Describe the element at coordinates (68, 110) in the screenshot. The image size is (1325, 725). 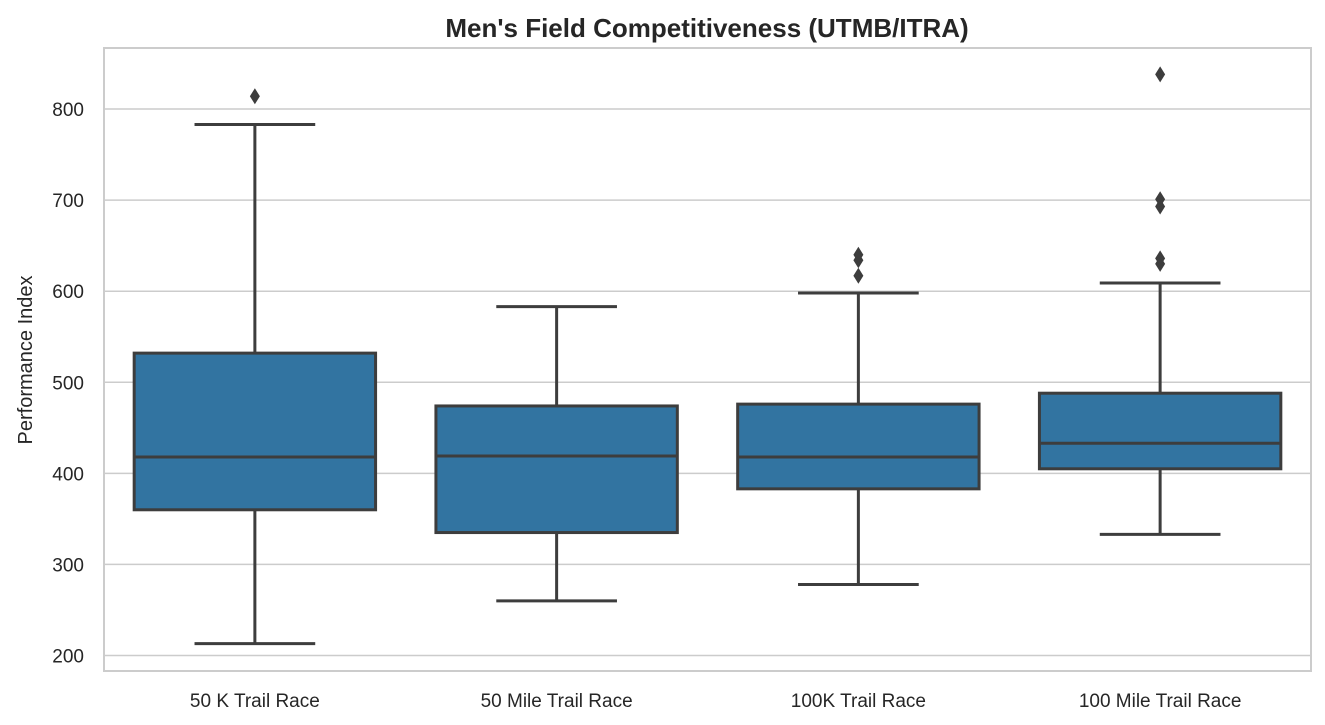
I see `y-tick-label-800: 800` at that location.